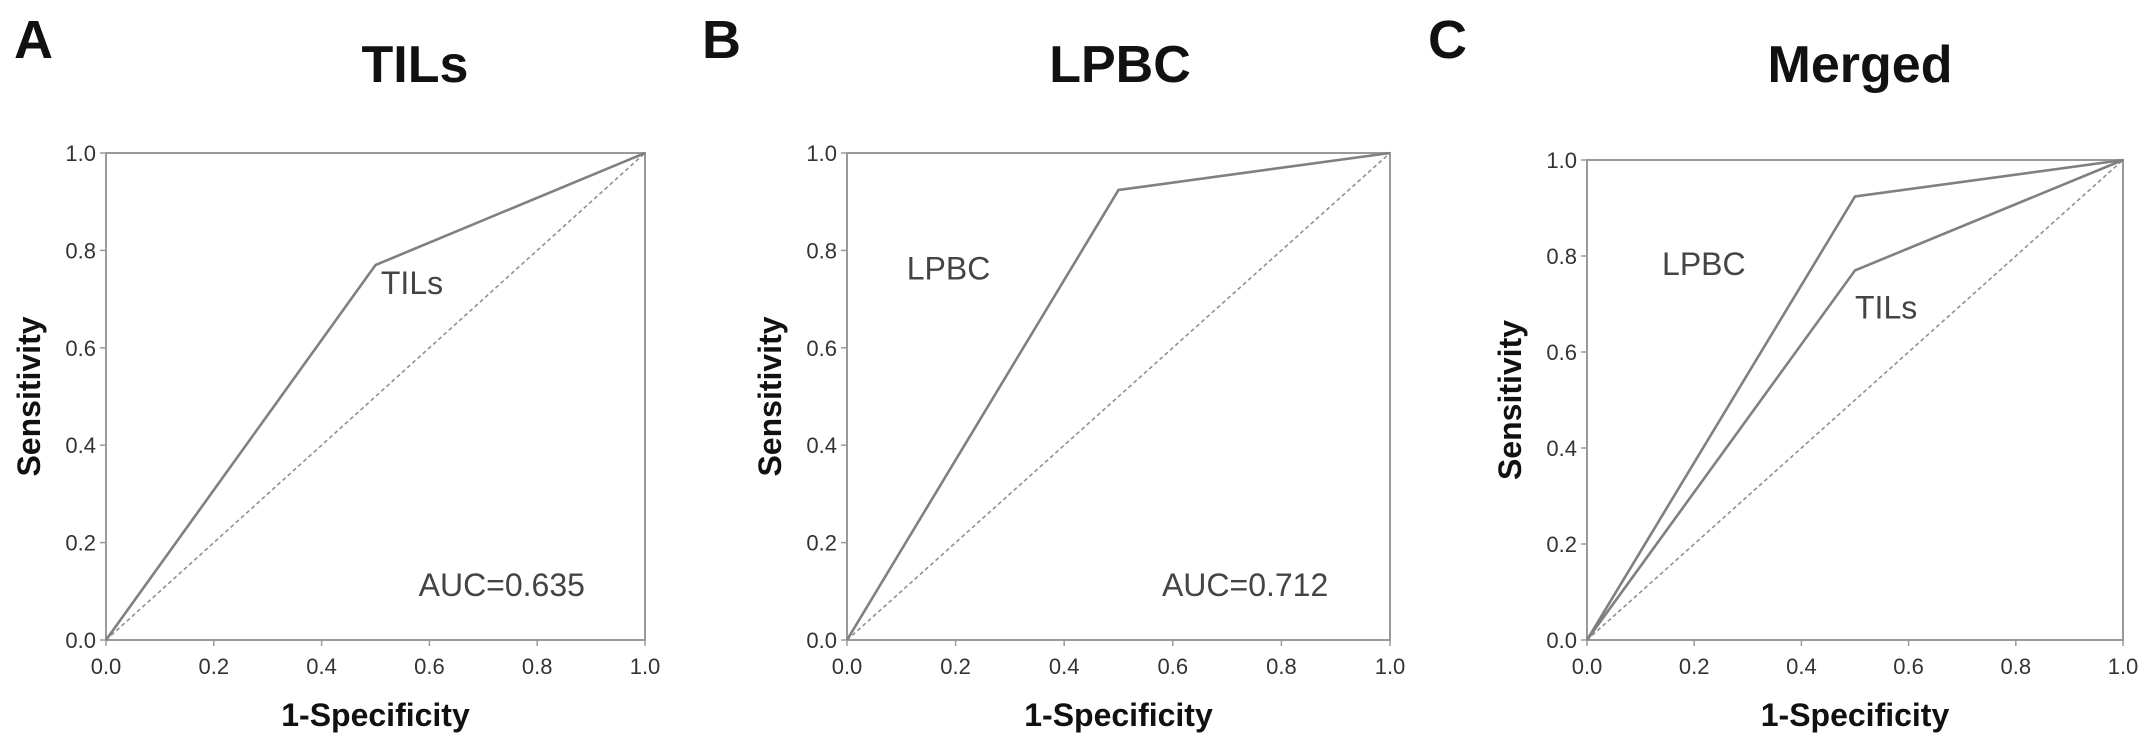 The width and height of the screenshot is (2150, 748). What do you see at coordinates (502, 585) in the screenshot?
I see `annotation-label: AUC=0.635` at bounding box center [502, 585].